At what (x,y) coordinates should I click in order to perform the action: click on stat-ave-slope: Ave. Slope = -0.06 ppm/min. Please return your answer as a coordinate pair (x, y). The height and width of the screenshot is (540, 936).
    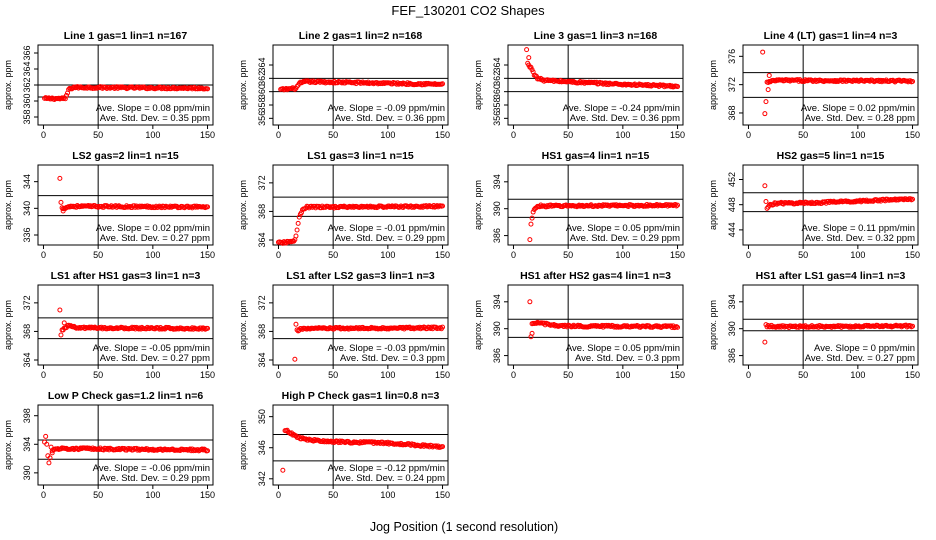
    Looking at the image, I should click on (151, 468).